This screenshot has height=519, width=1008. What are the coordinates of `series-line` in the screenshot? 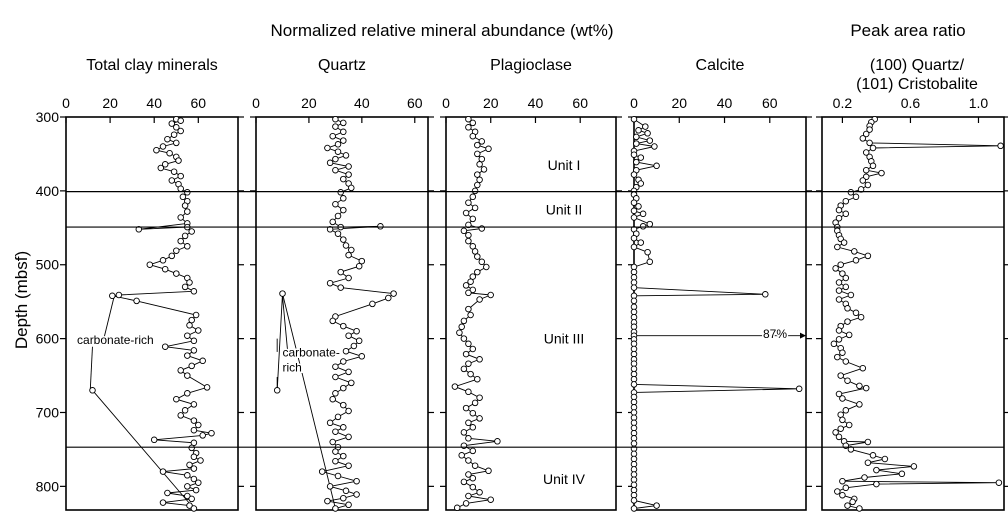 It's located at (716, 313).